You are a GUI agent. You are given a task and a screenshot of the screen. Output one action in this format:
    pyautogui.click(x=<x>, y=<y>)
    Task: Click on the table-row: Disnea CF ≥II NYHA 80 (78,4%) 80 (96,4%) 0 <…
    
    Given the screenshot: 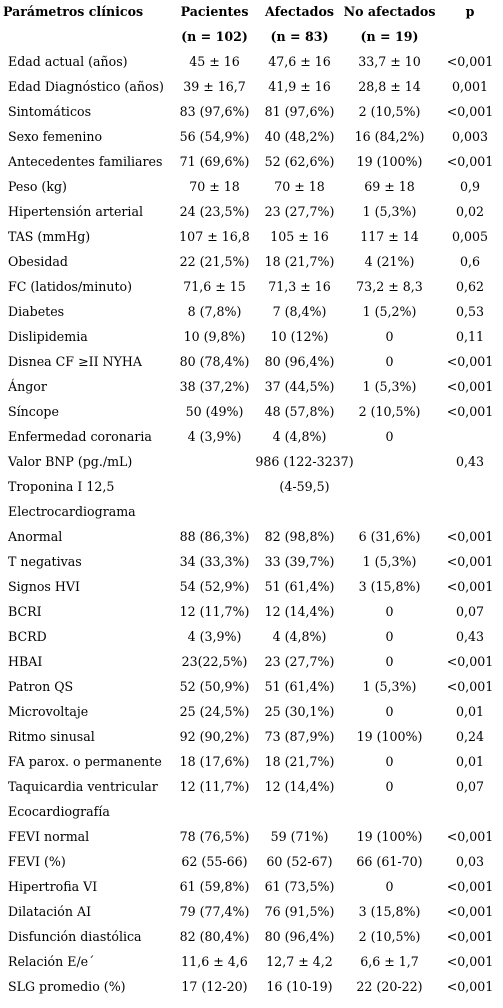 What is the action you would take?
    pyautogui.click(x=251, y=361)
    